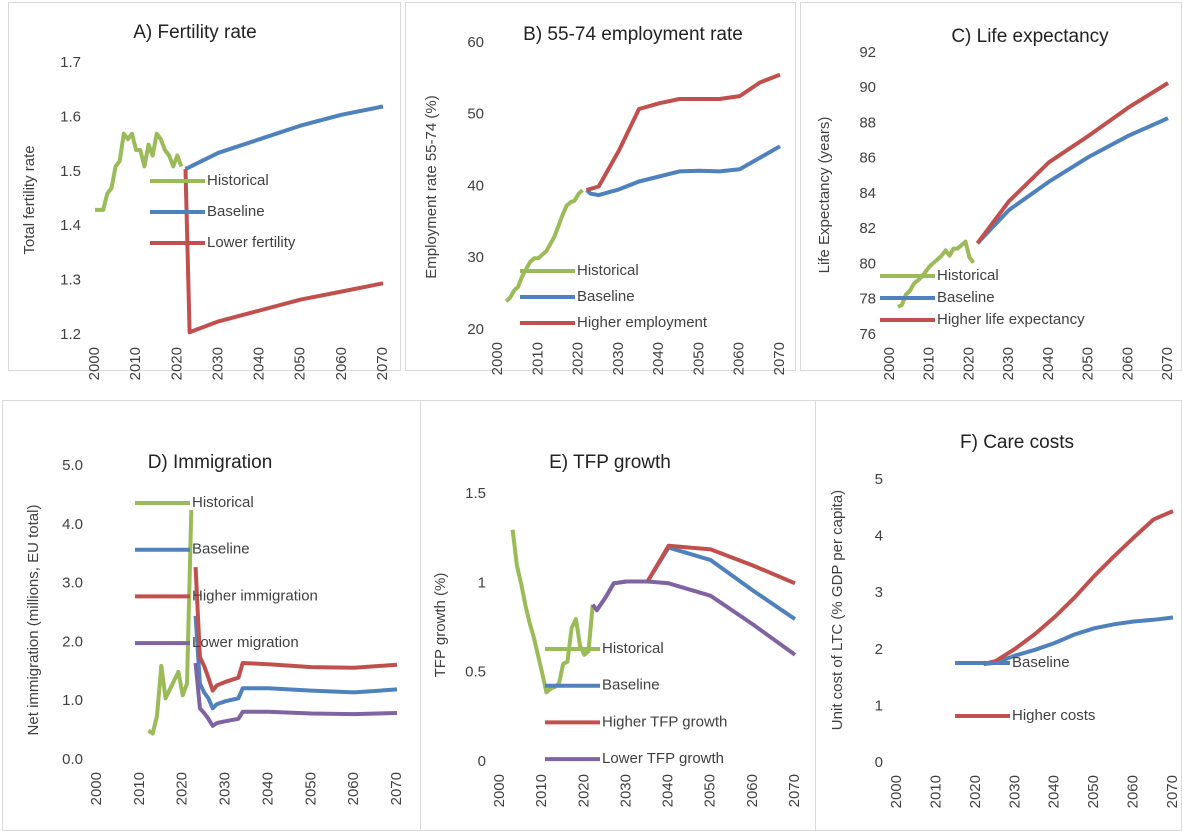 This screenshot has height=831, width=1182. Describe the element at coordinates (663, 758) in the screenshot. I see `legend-label: Lower TFP growth` at that location.